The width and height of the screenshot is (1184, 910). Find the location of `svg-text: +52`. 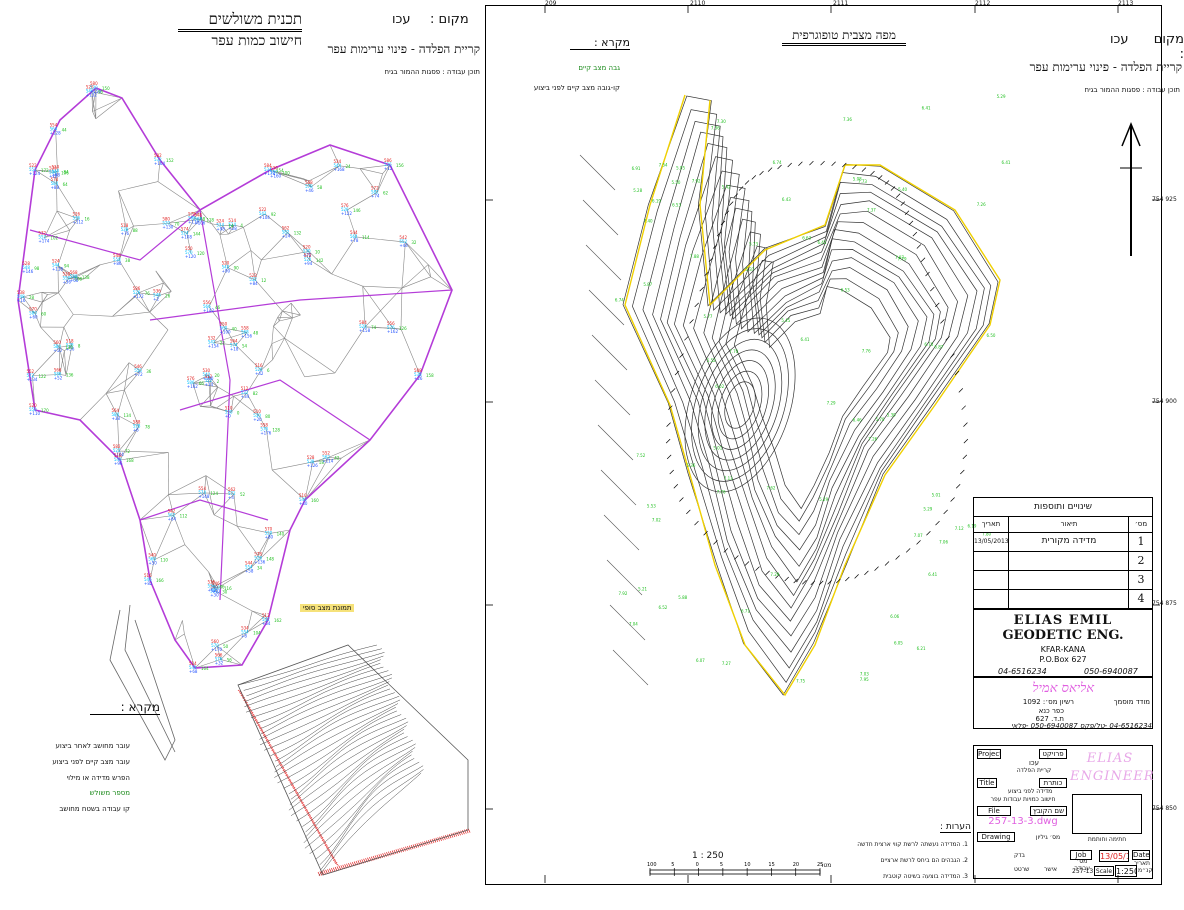

svg-text: +52 is located at coordinates (58, 377).